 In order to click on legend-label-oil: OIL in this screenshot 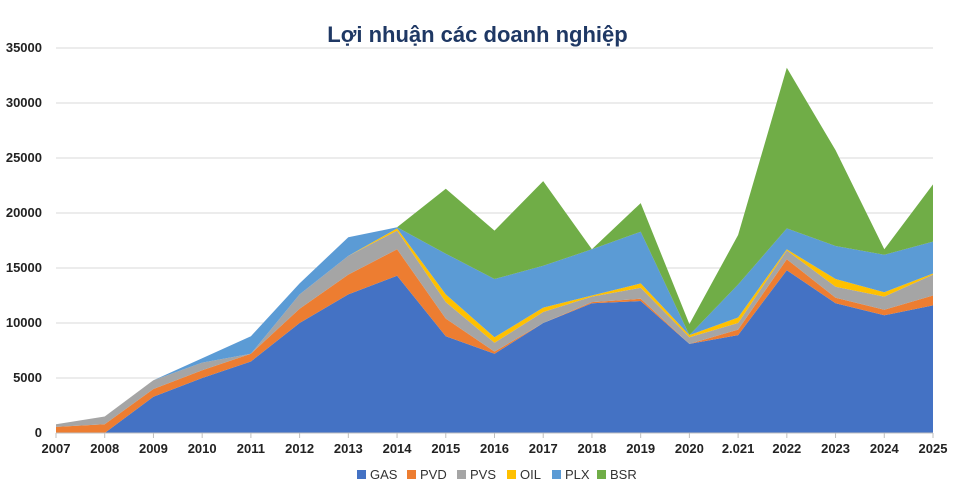, I will do `click(530, 474)`.